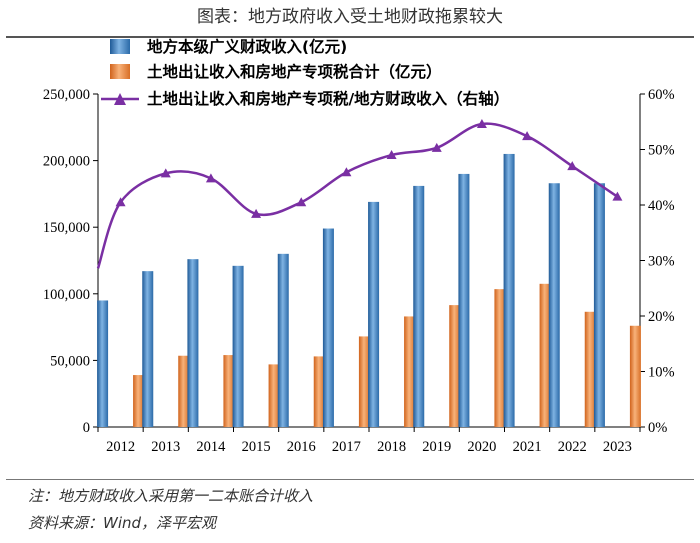 The width and height of the screenshot is (700, 543). Describe the element at coordinates (572, 447) in the screenshot. I see `x-axis-tick-label: 2022` at that location.